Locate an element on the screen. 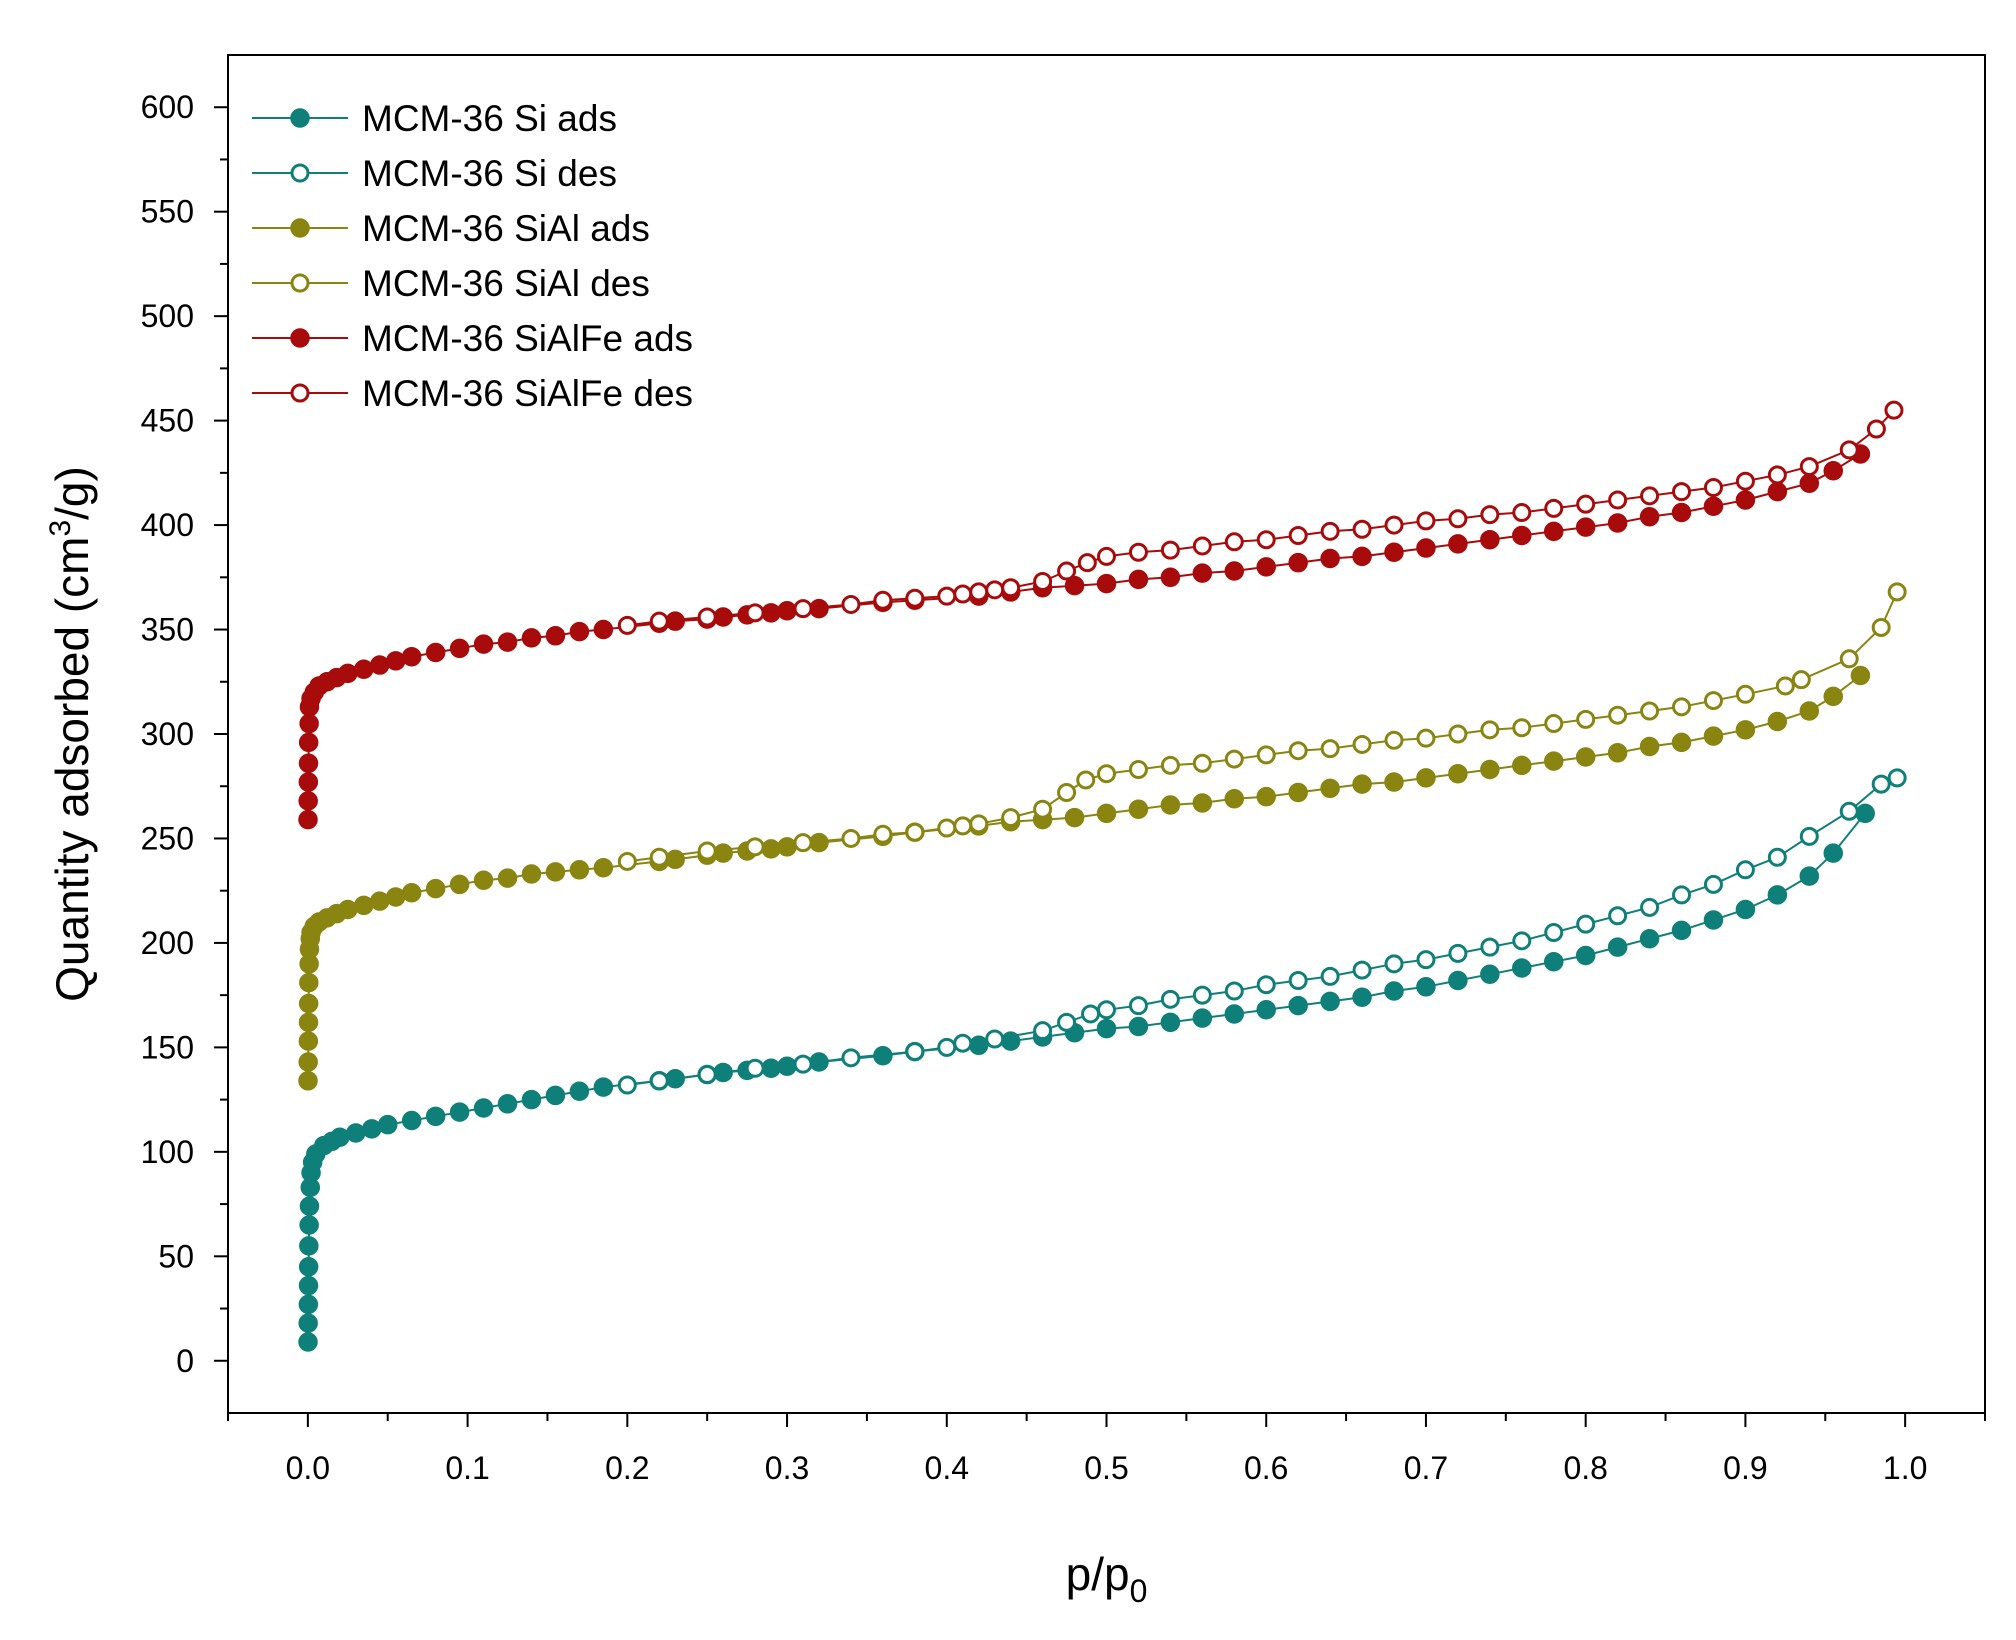 The image size is (2016, 1640). x-tick-label: 0.7 is located at coordinates (1426, 1468).